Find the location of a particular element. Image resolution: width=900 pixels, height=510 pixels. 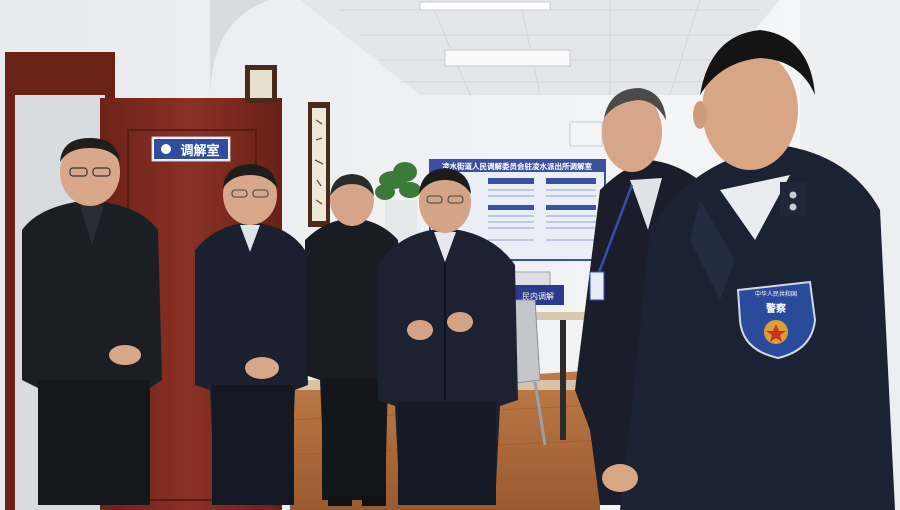

notice-board-title: 凌水街道人民调解委员会驻凌水派出所调解室 is located at coordinates (517, 166).